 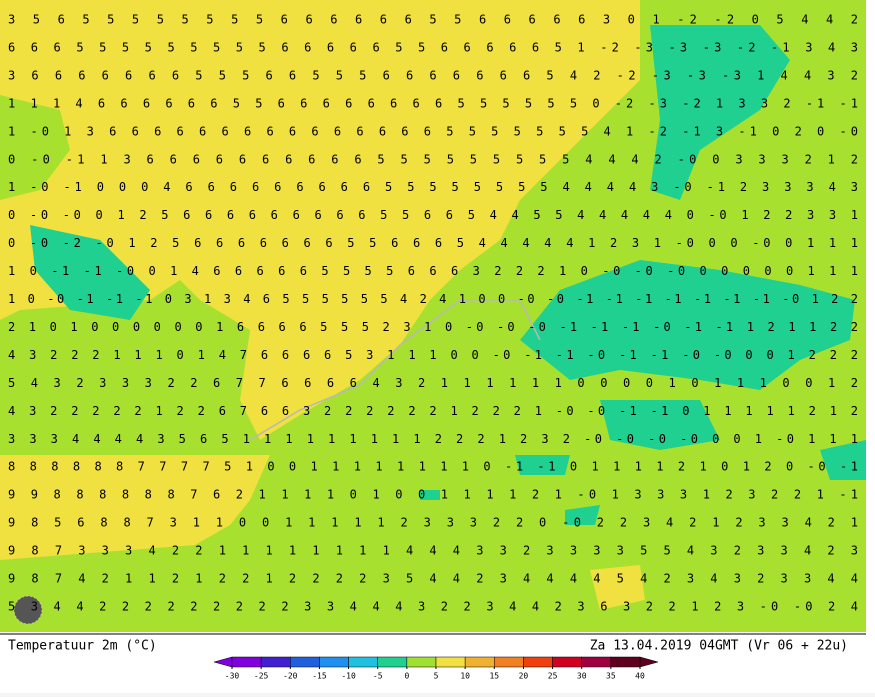 What do you see at coordinates (494, 676) in the screenshot?
I see `colorbar-label: 15` at bounding box center [494, 676].